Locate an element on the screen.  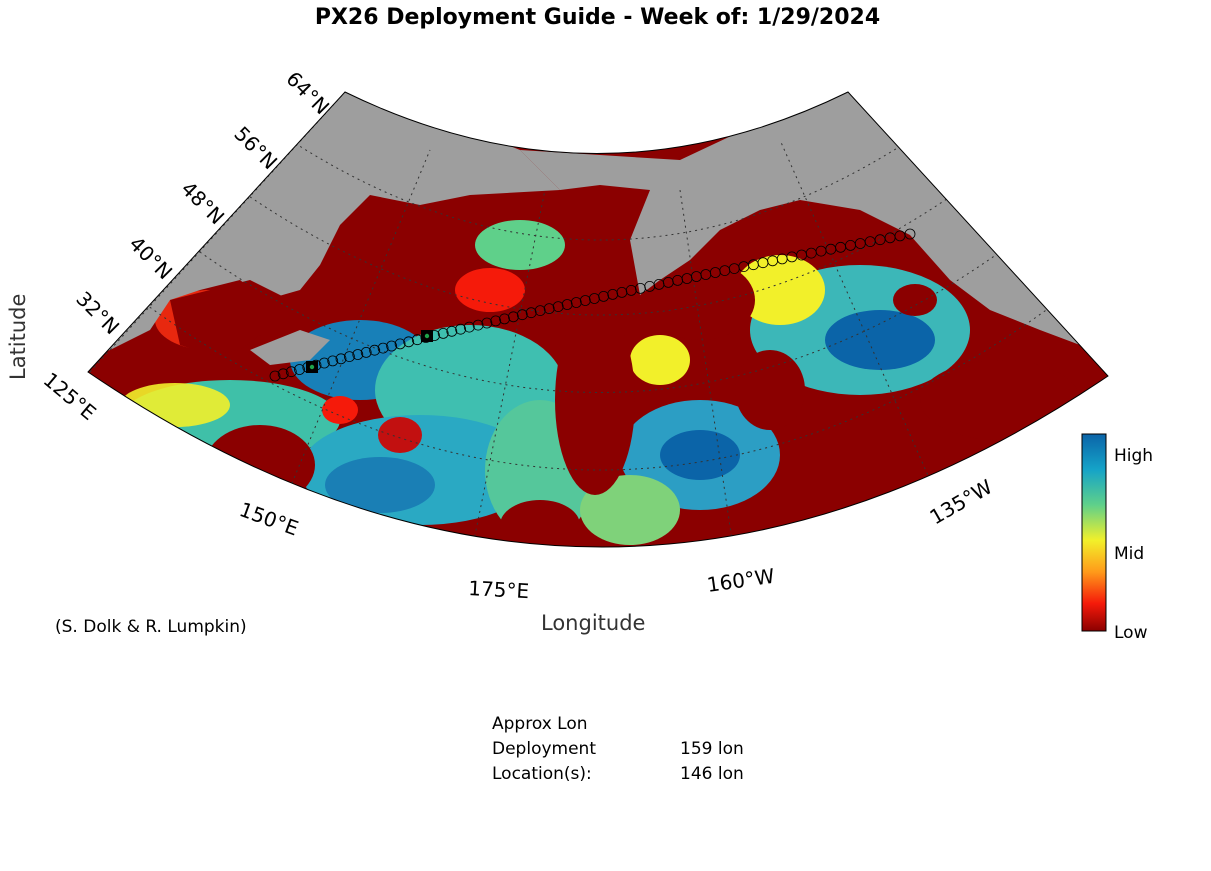
x-axis-title: Longitude is located at coordinates (593, 623).